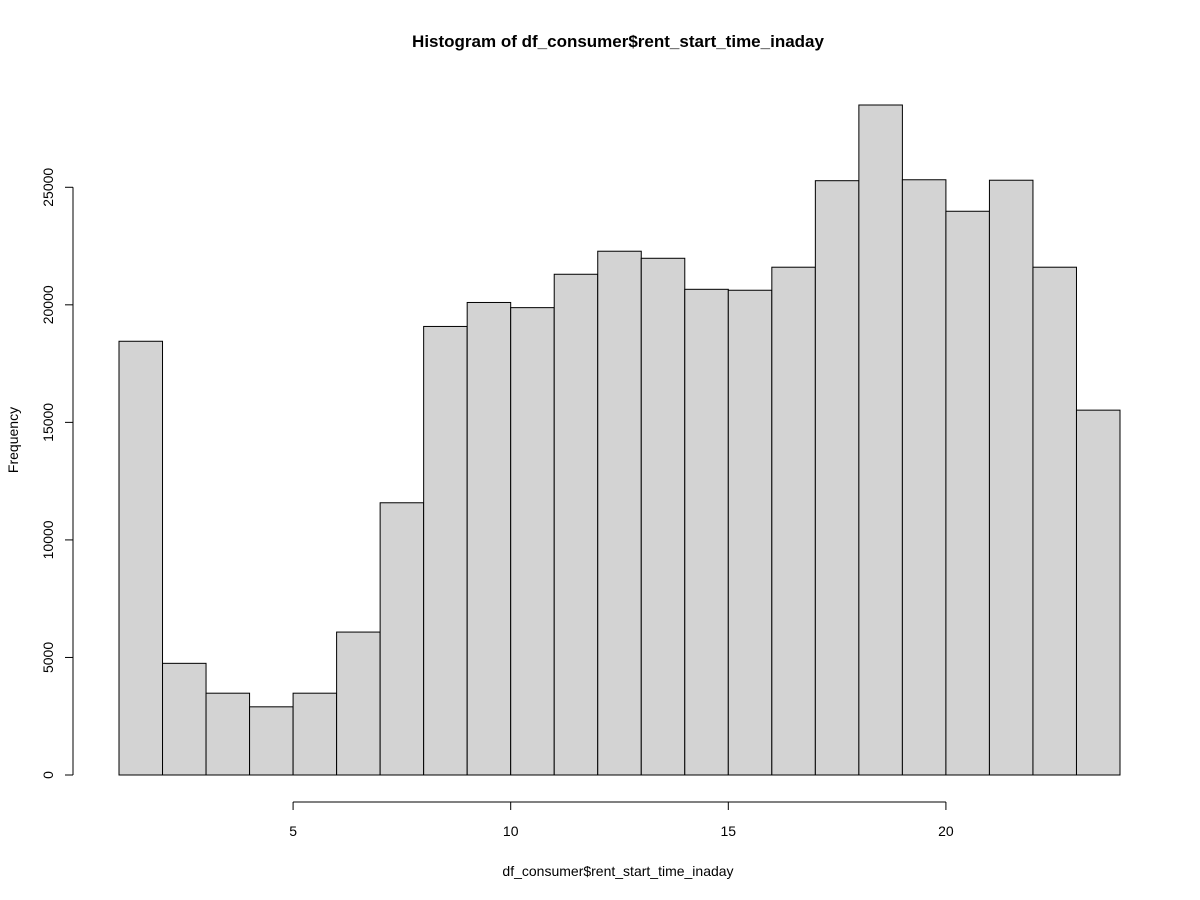 The image size is (1200, 900). I want to click on y-tick-label: 0, so click(48, 775).